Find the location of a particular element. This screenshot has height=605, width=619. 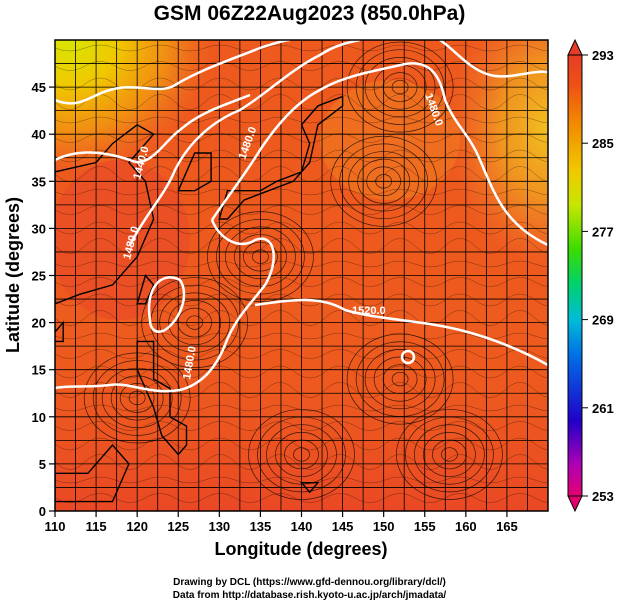

y-tick-label: 15 is located at coordinates (39, 370).